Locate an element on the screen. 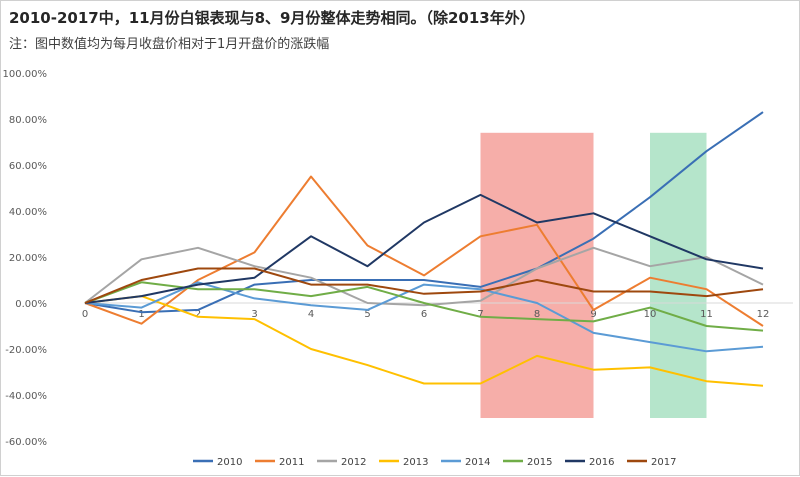 This screenshot has width=800, height=477. legend-label: 2017 is located at coordinates (663, 462).